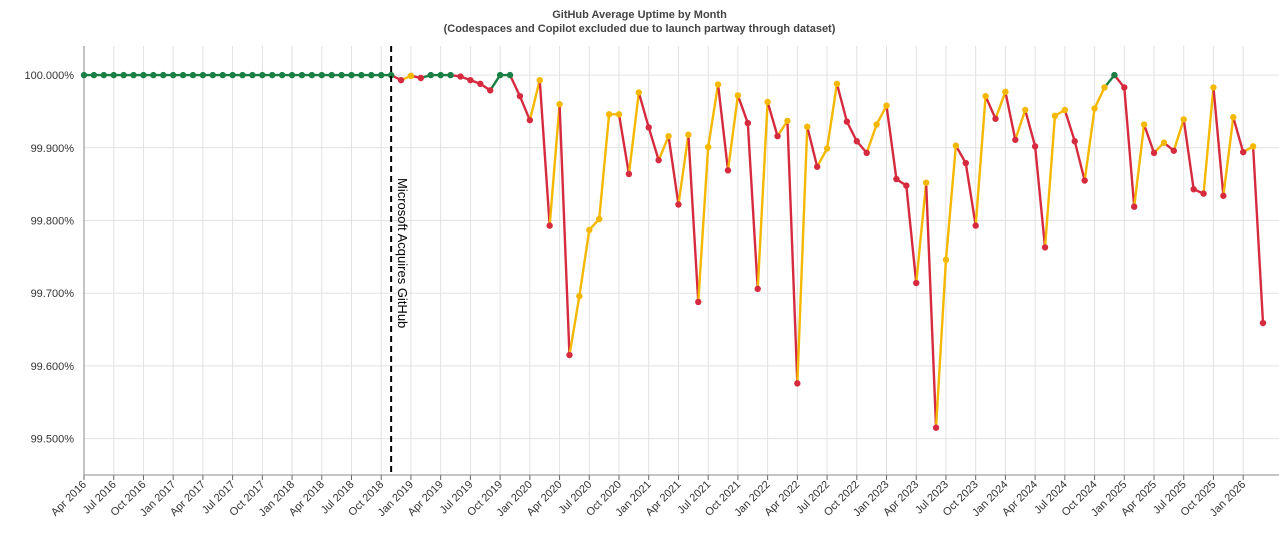 The width and height of the screenshot is (1279, 543). Describe the element at coordinates (53, 149) in the screenshot. I see `y-tick-label: 99.900%` at that location.